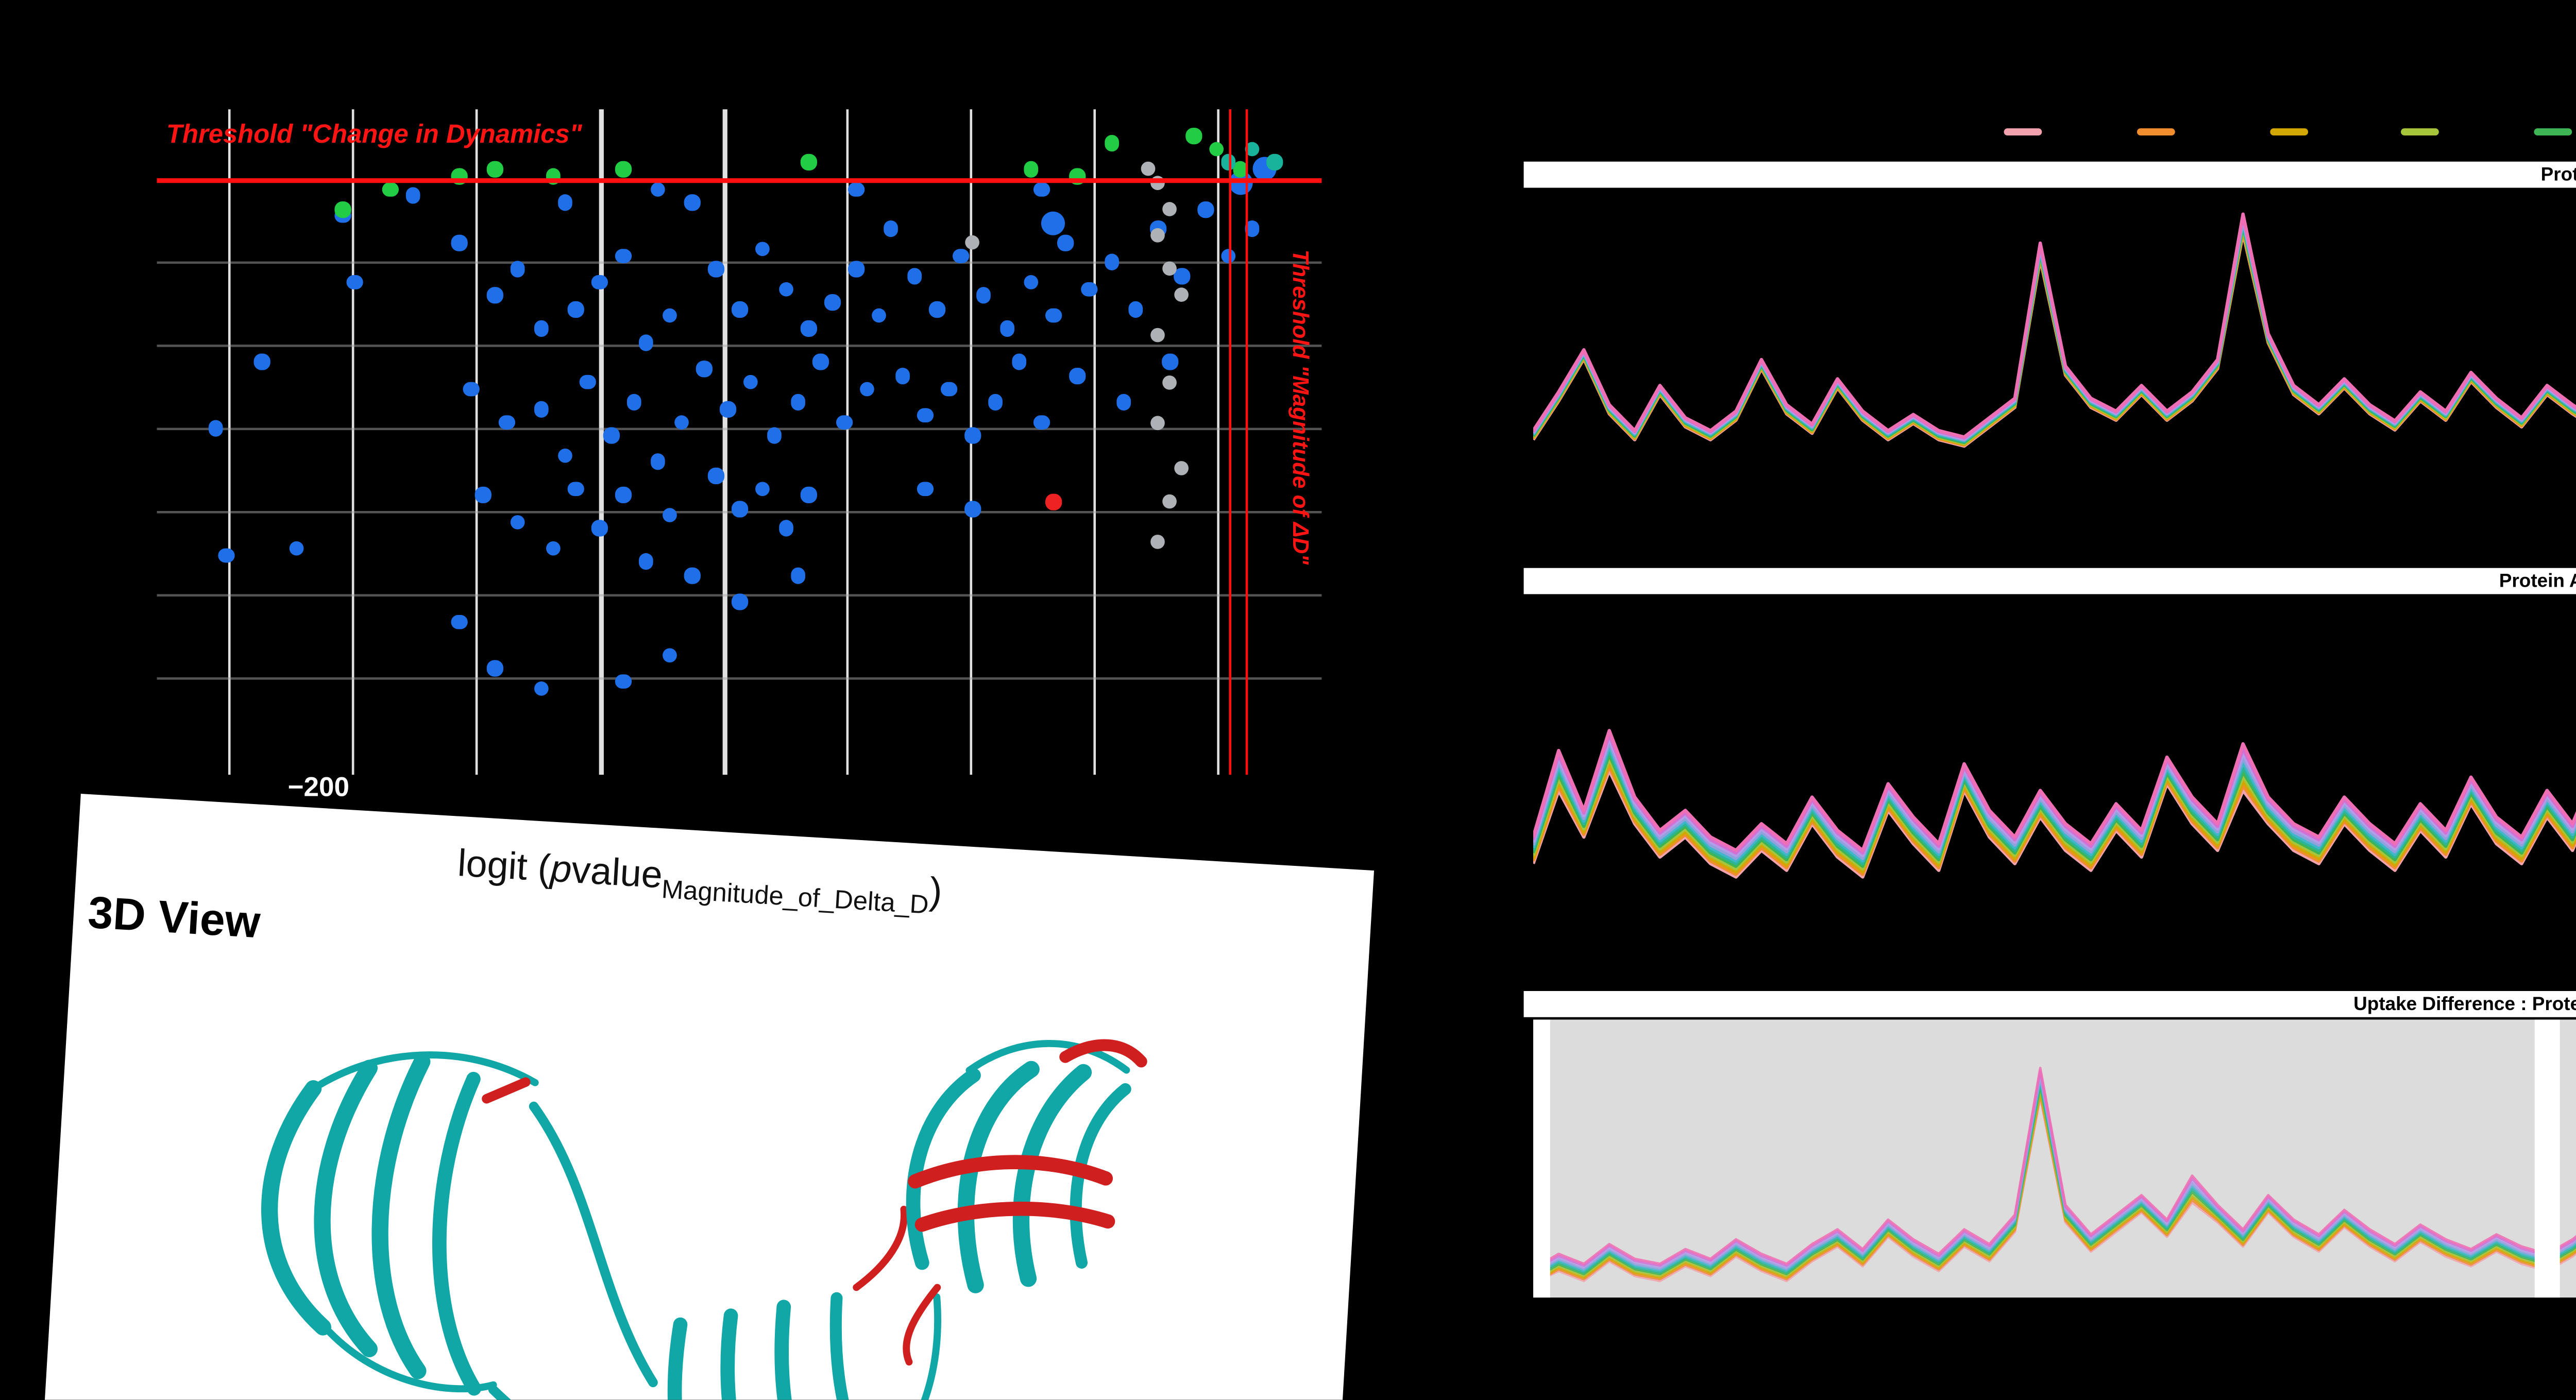 Image resolution: width=2576 pixels, height=1400 pixels. I want to click on volcano-point-red, so click(1054, 502).